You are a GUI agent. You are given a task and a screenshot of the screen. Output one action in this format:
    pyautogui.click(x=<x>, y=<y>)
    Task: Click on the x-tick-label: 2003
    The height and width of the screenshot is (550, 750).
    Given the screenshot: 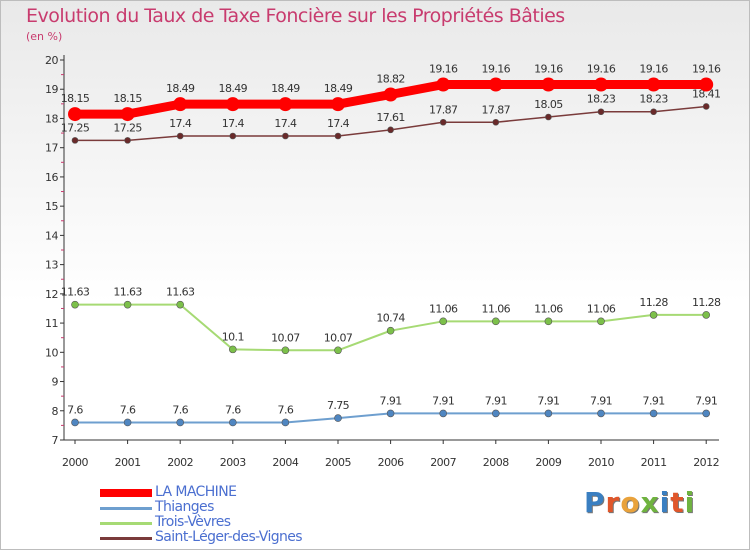 What is the action you would take?
    pyautogui.click(x=233, y=462)
    